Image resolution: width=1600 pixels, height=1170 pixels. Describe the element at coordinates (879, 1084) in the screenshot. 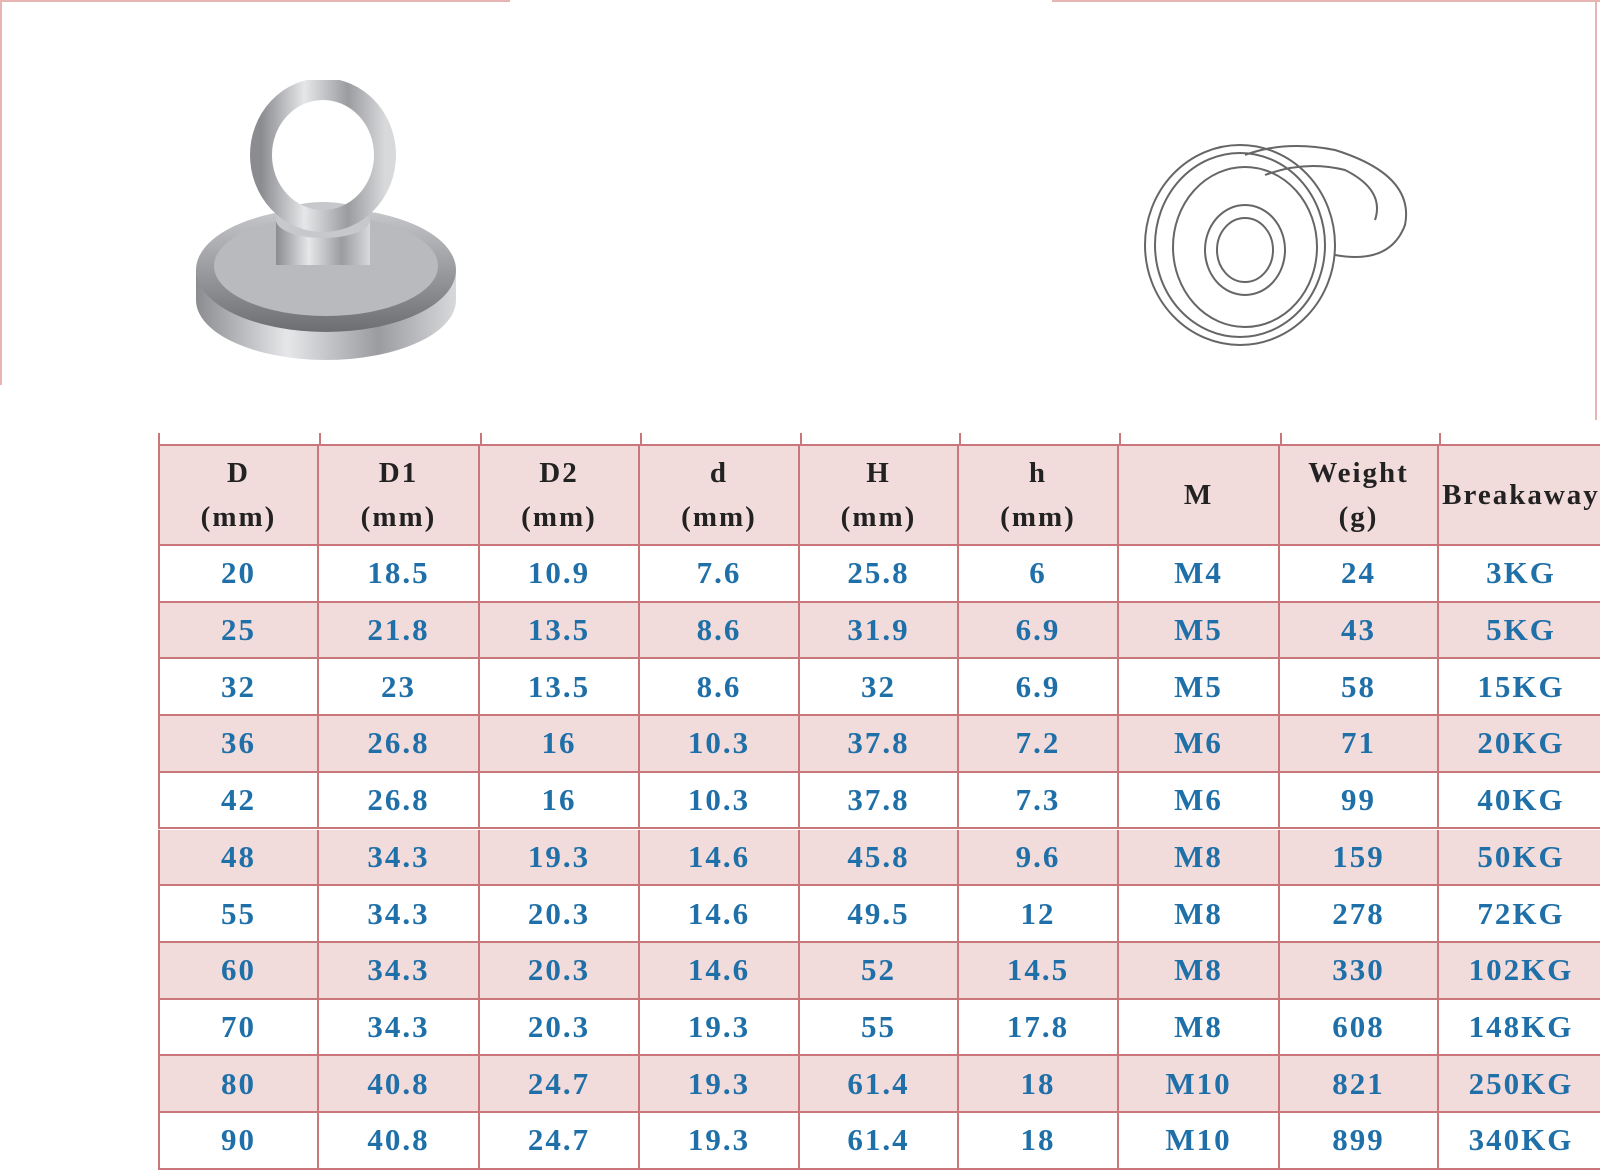

I see `data-cell: 61.4` at that location.